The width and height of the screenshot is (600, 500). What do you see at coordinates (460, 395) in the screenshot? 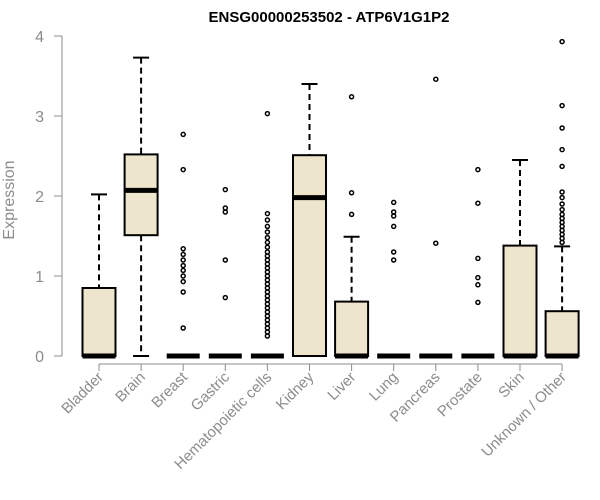
I see `x-tick-label: Prostate` at bounding box center [460, 395].